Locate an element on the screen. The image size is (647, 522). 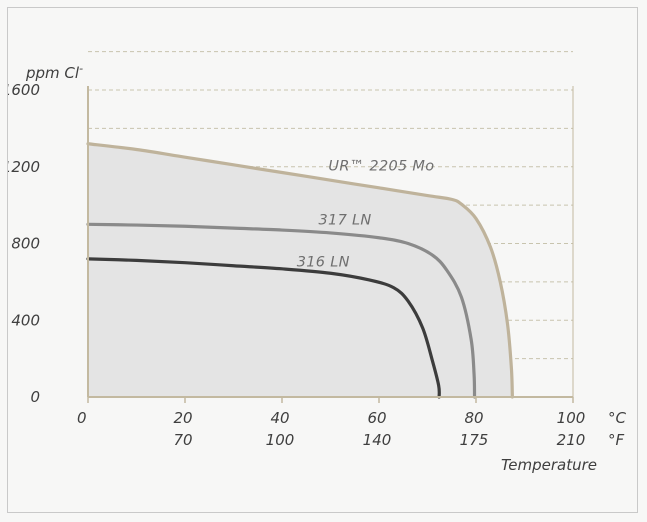
y-tick-label: 1600 is located at coordinates (24, 90).